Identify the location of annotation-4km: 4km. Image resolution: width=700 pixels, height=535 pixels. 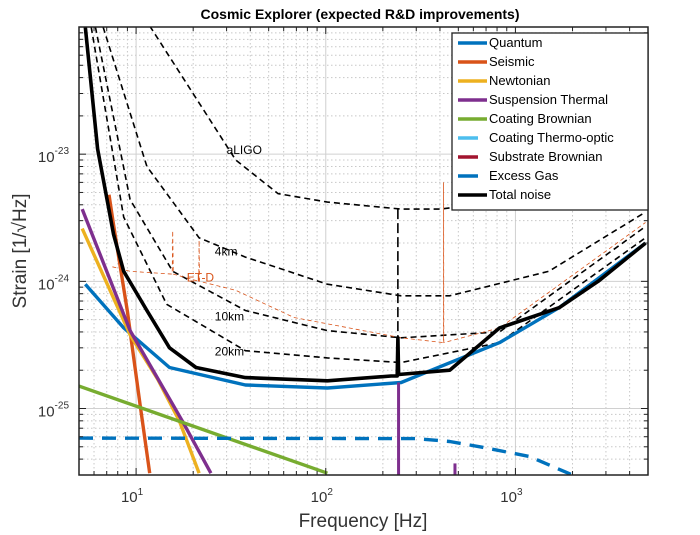
(226, 251).